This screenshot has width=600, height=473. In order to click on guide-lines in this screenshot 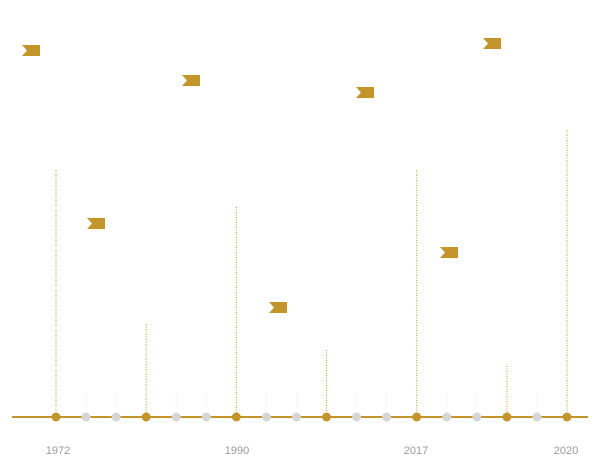, I will do `click(311, 400)`.